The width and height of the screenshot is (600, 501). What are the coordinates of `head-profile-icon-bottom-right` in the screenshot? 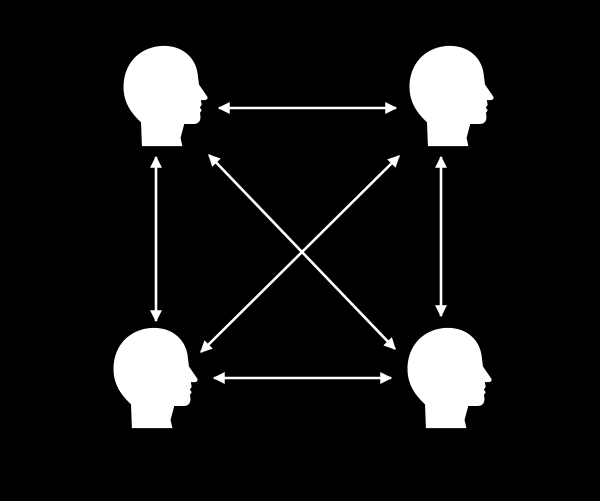 It's located at (449, 378).